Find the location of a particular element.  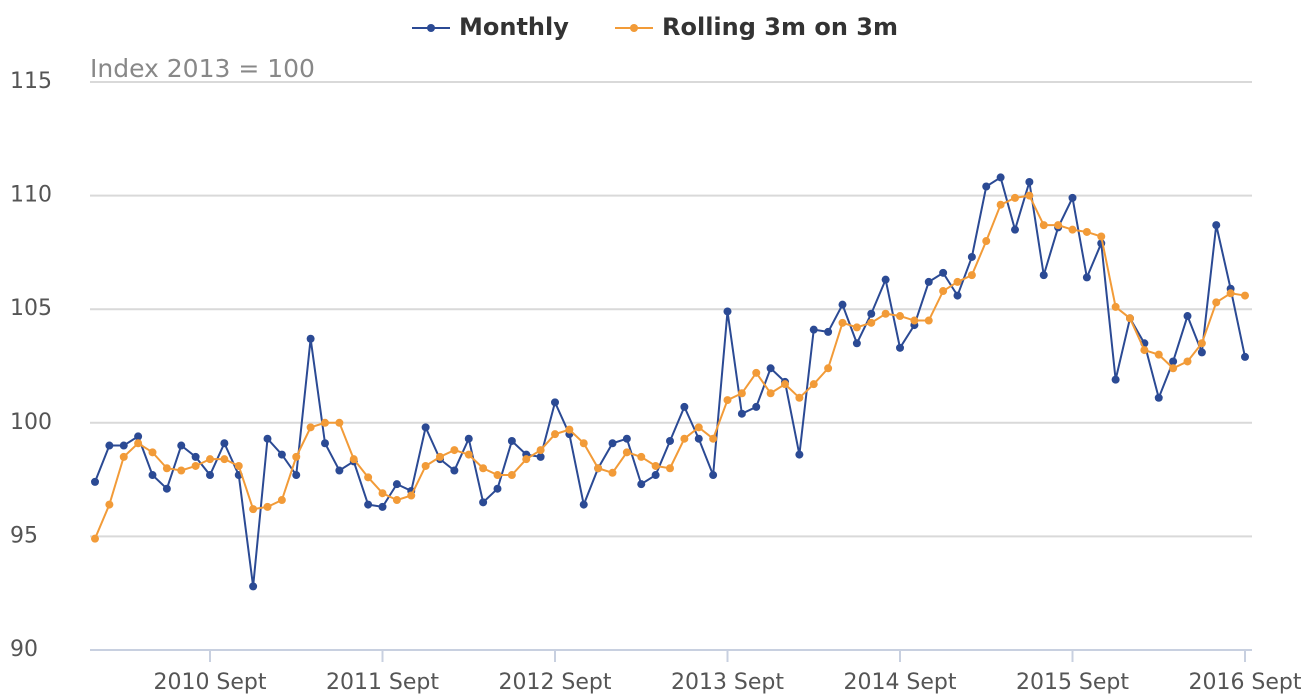

y-tick-label: 90 is located at coordinates (24, 649).